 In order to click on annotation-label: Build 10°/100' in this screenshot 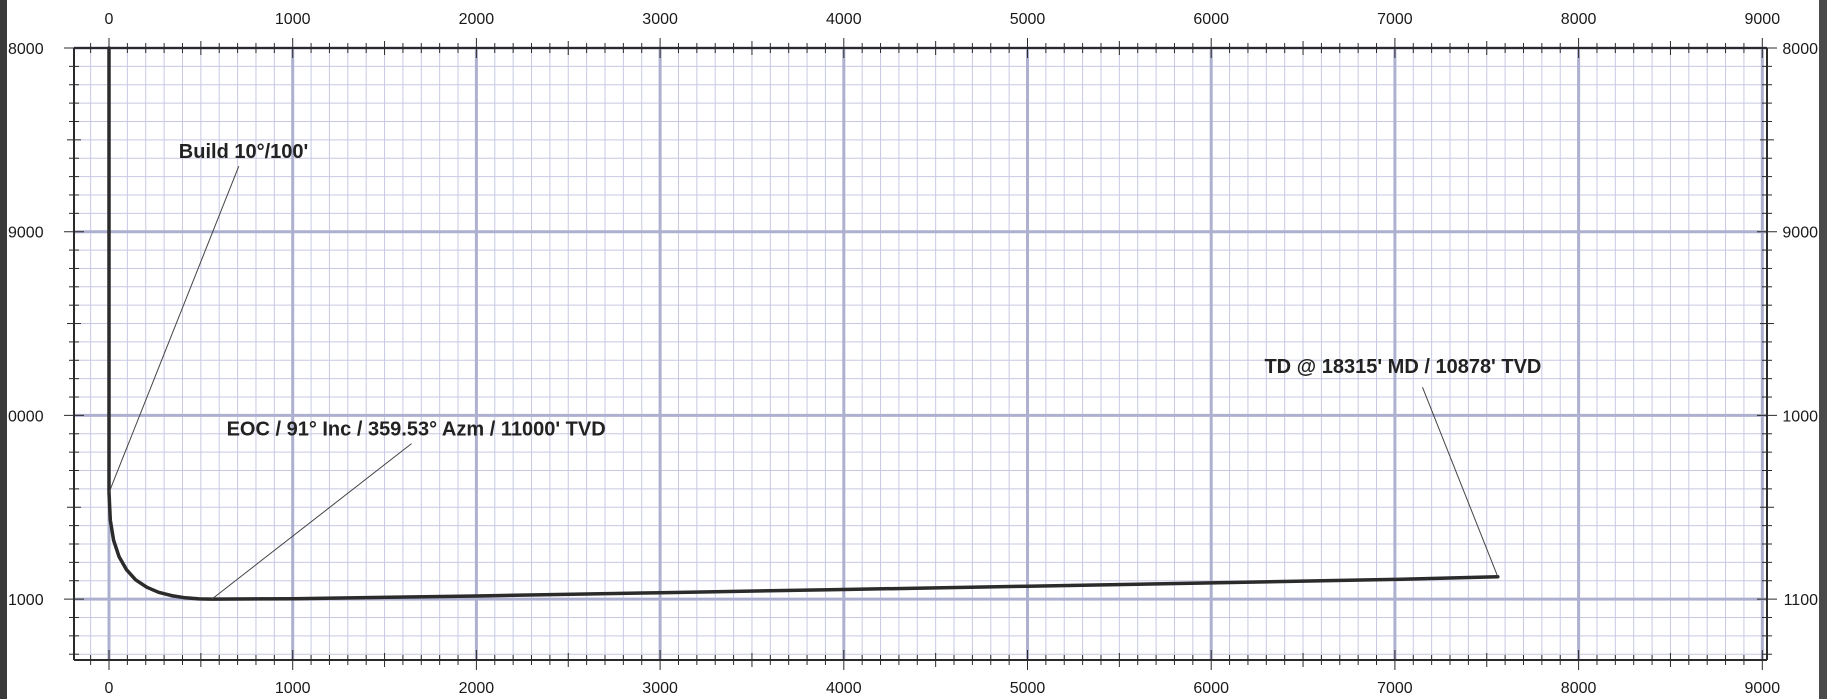, I will do `click(243, 152)`.